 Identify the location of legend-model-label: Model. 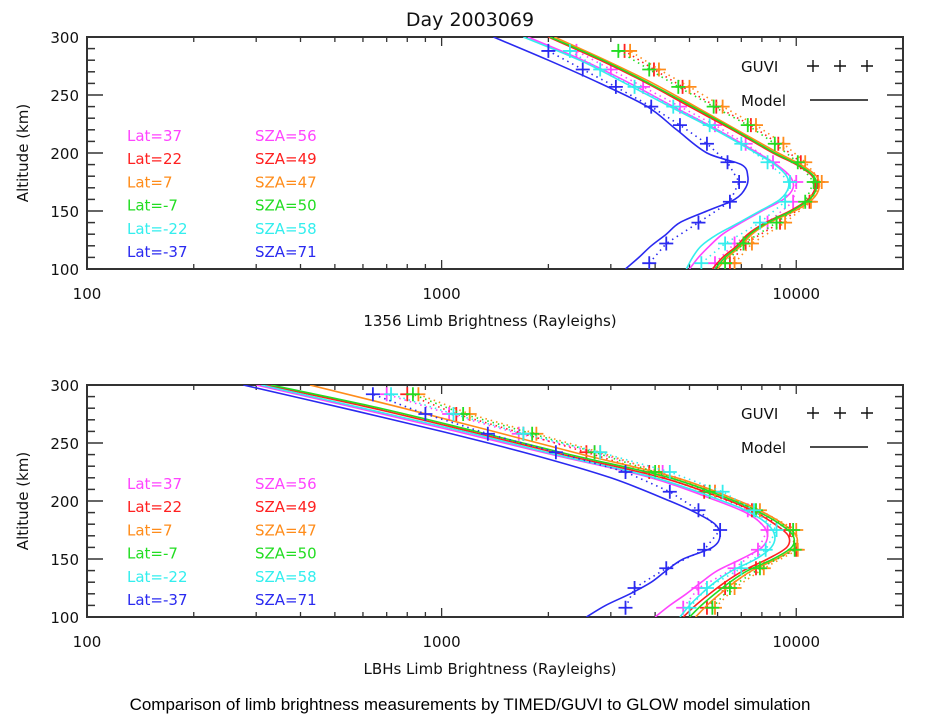
(763, 101).